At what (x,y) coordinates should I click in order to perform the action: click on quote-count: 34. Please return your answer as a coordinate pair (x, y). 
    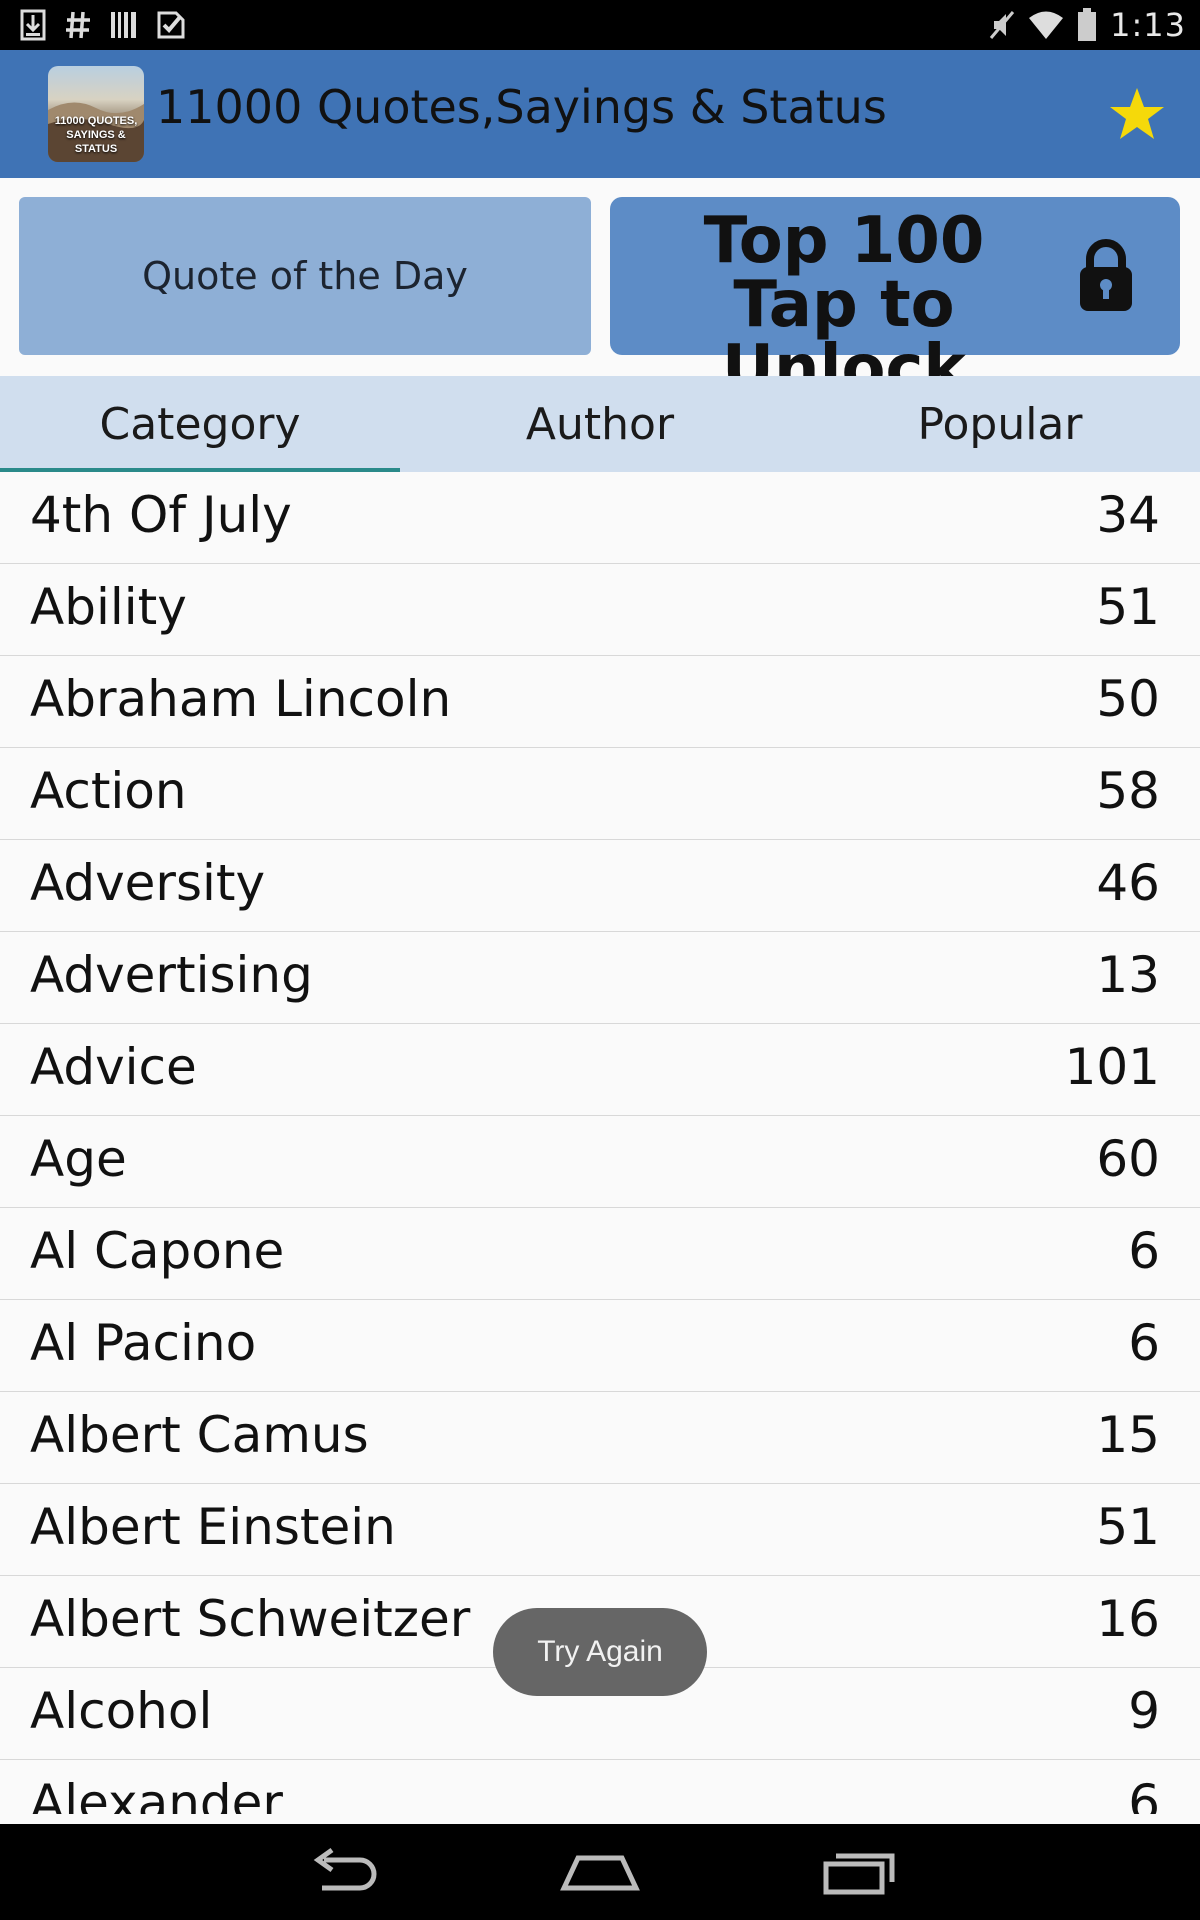
    Looking at the image, I should click on (1128, 515).